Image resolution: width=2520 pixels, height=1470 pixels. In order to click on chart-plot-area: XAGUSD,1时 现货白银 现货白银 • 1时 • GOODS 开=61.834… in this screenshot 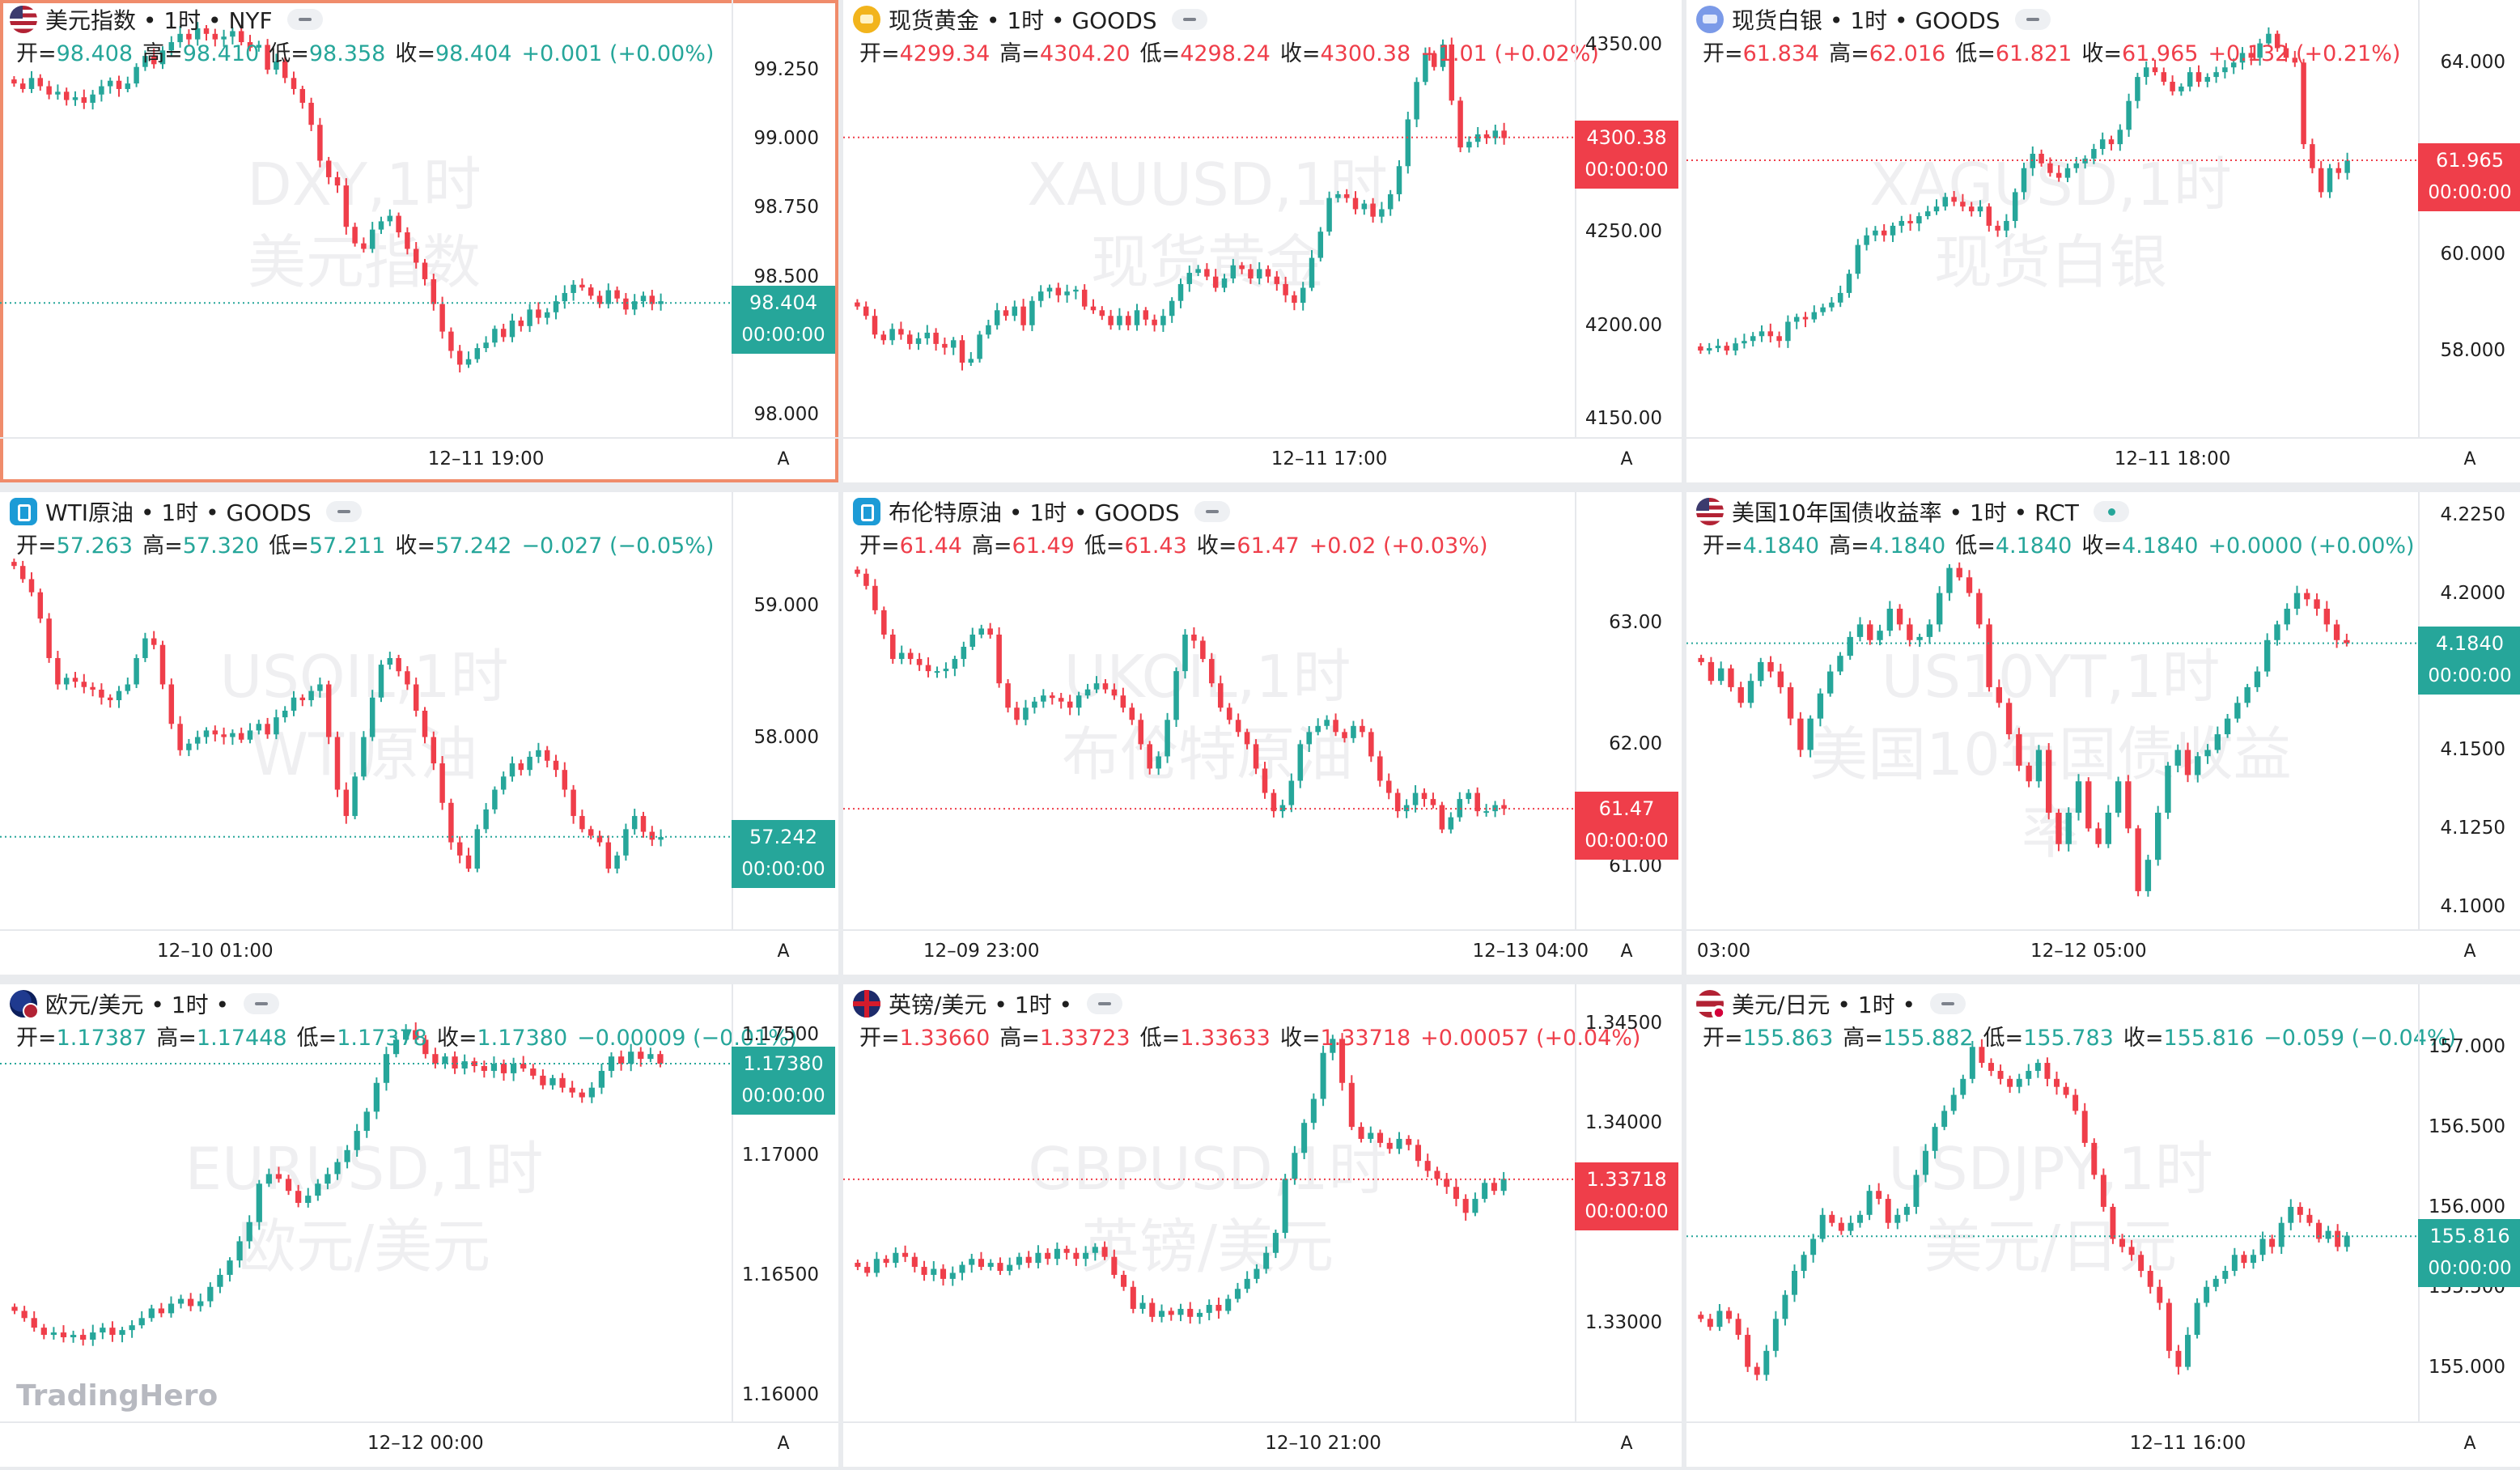, I will do `click(2052, 219)`.